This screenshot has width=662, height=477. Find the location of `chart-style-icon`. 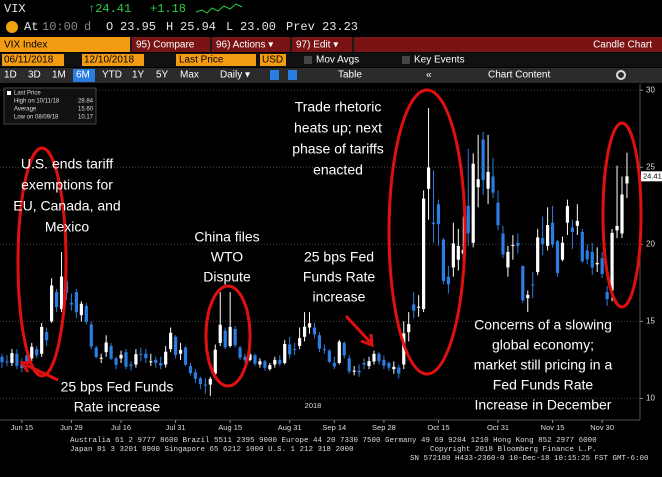

chart-style-icon is located at coordinates (292, 75).